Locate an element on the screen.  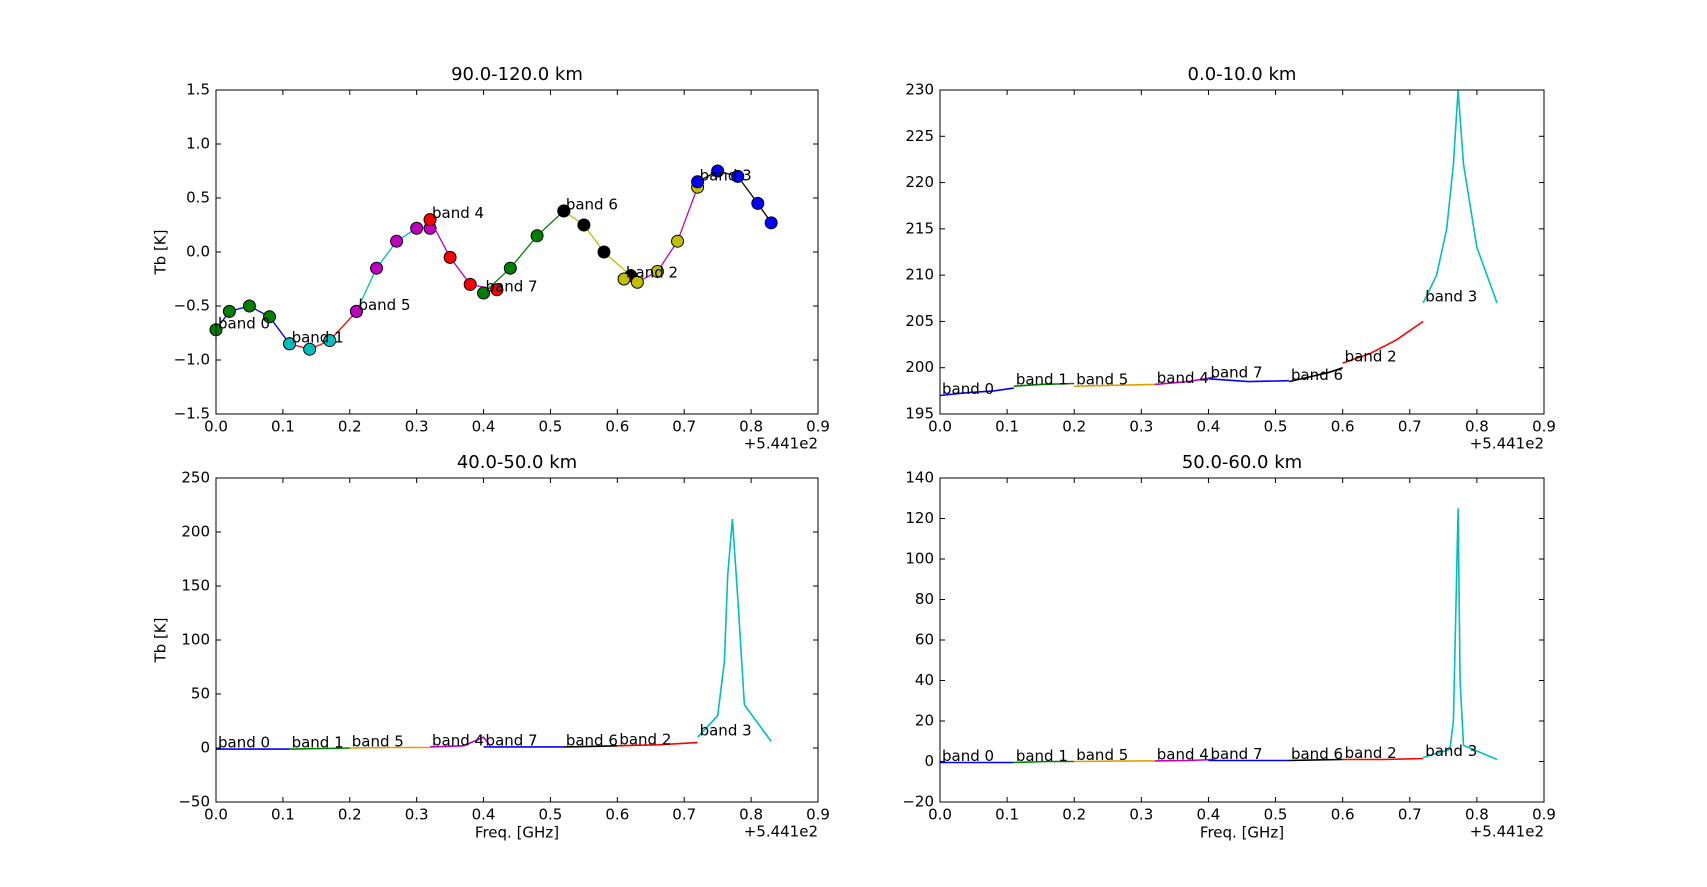
y-tick-label: 205 is located at coordinates (919, 321).